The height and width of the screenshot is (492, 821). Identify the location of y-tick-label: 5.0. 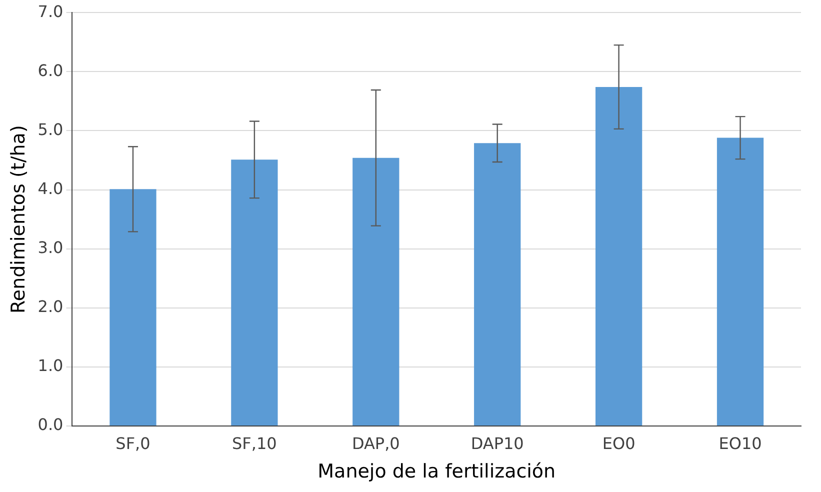
(51, 129).